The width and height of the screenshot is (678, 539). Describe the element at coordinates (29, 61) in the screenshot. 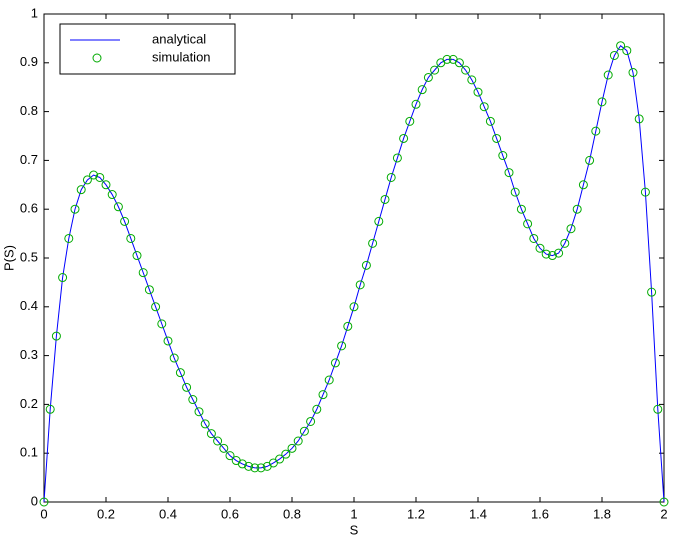

I see `y-tick-label: 0.9` at that location.